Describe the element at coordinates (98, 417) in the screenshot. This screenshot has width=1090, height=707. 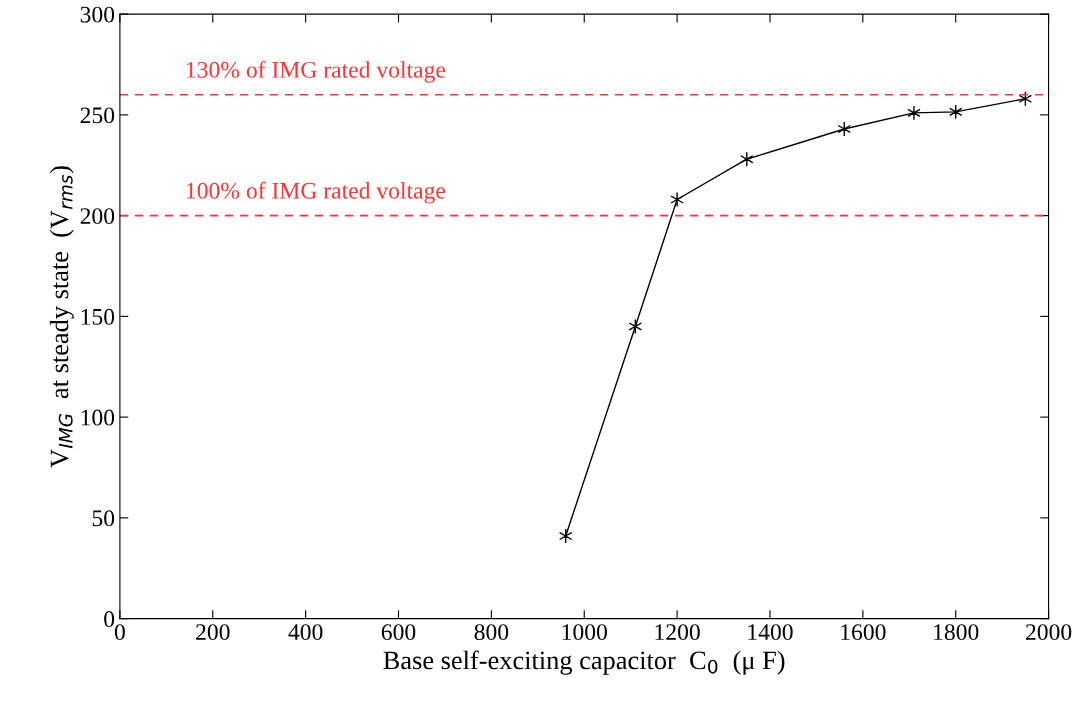
I see `y-tick-label: 100` at that location.